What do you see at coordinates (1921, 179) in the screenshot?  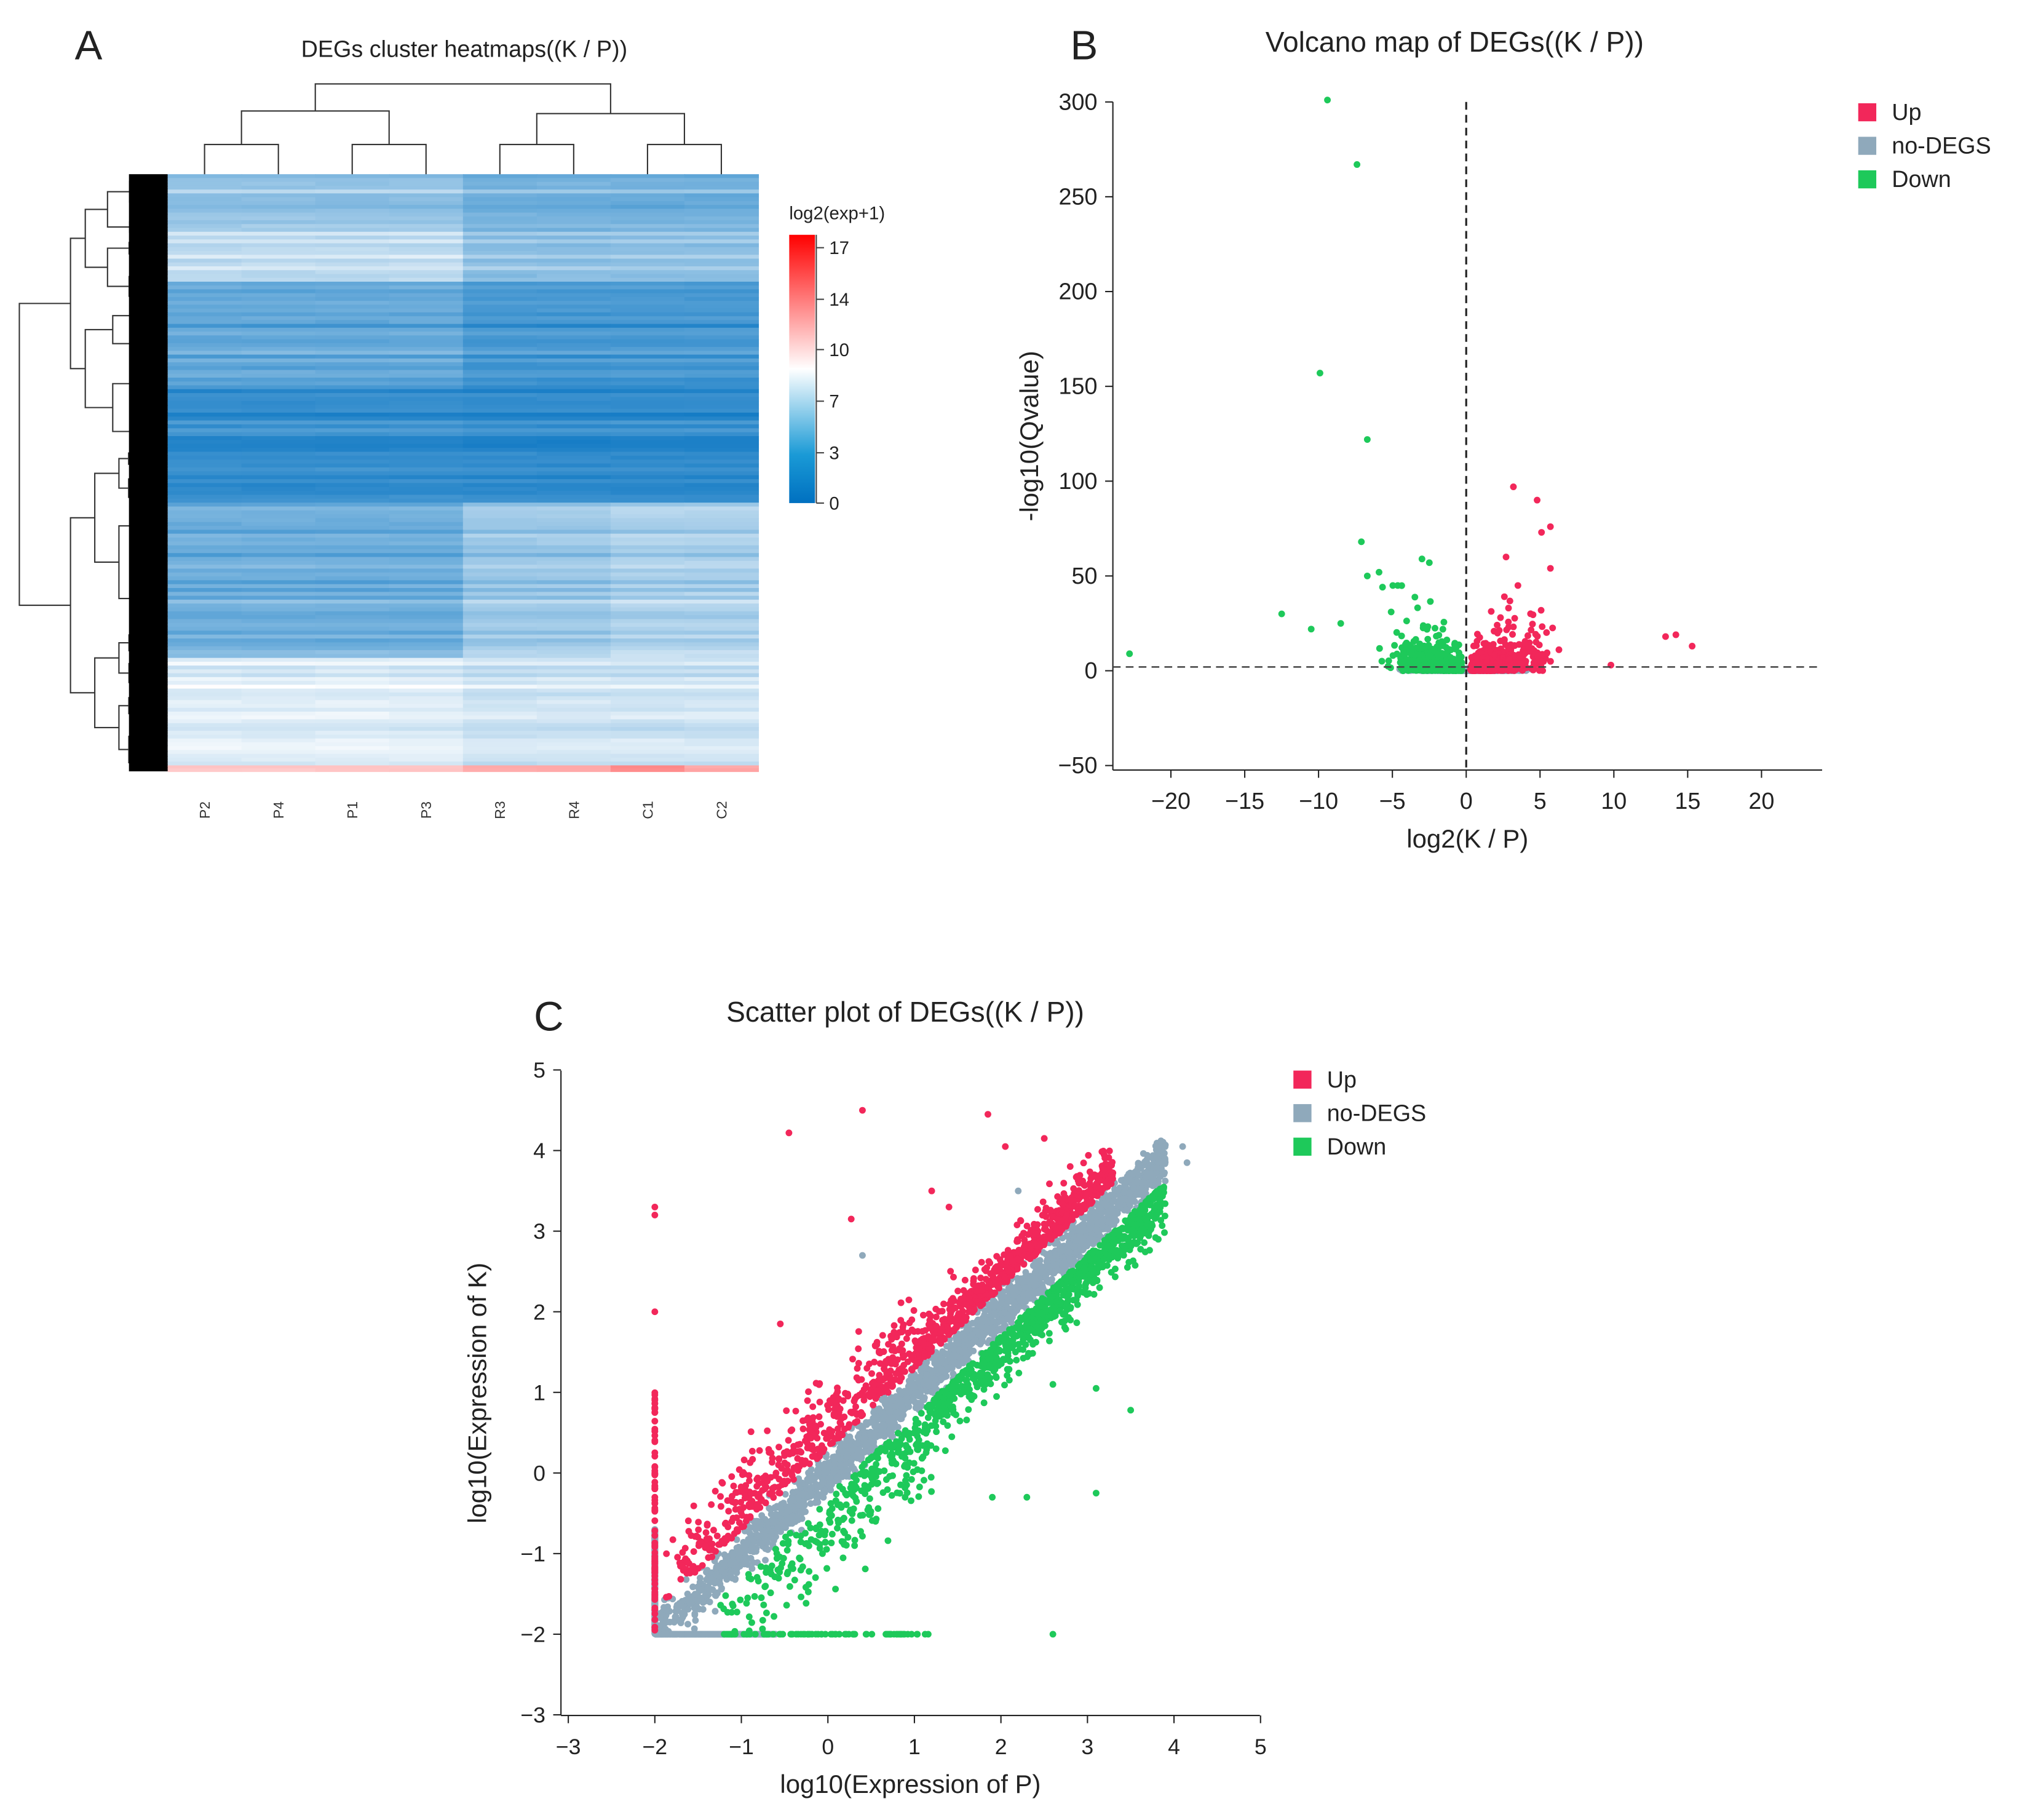 I see `legend-label-down: Down` at bounding box center [1921, 179].